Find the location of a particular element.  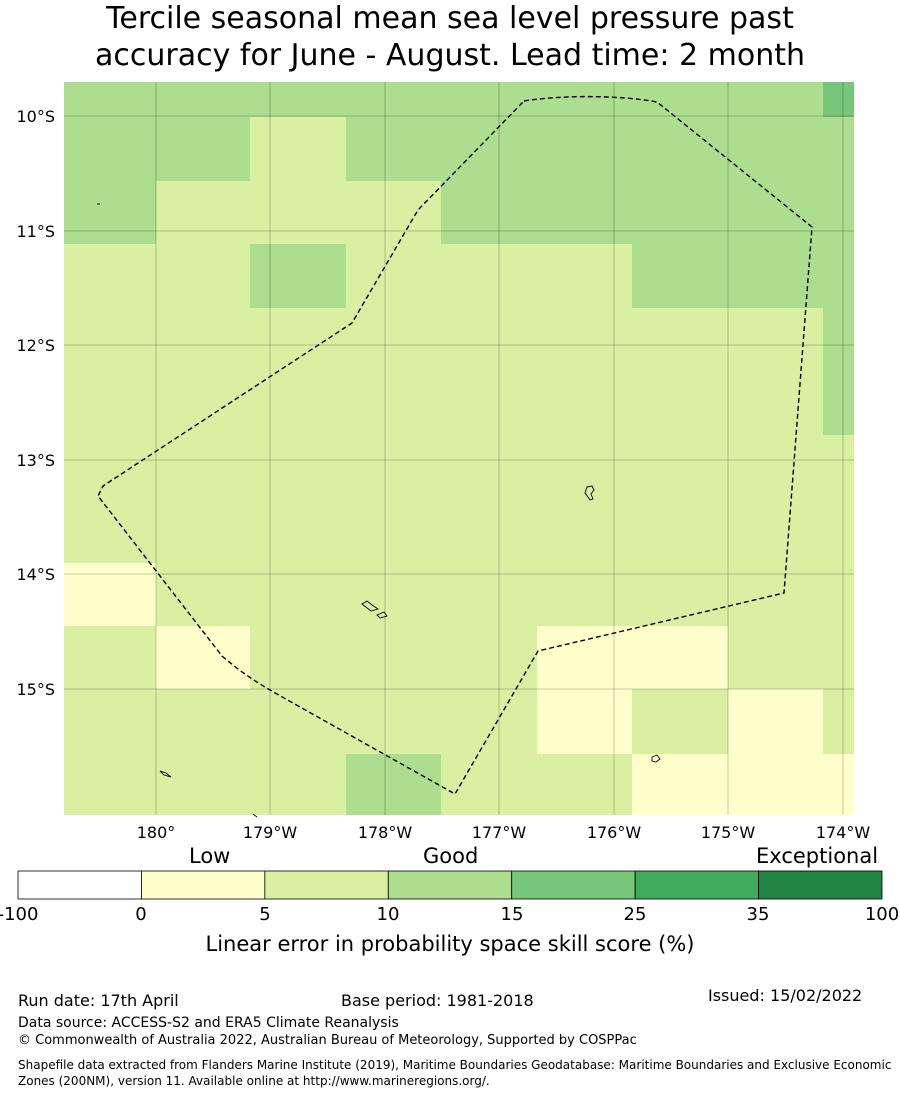

colorbar-tick: 25 is located at coordinates (635, 914).